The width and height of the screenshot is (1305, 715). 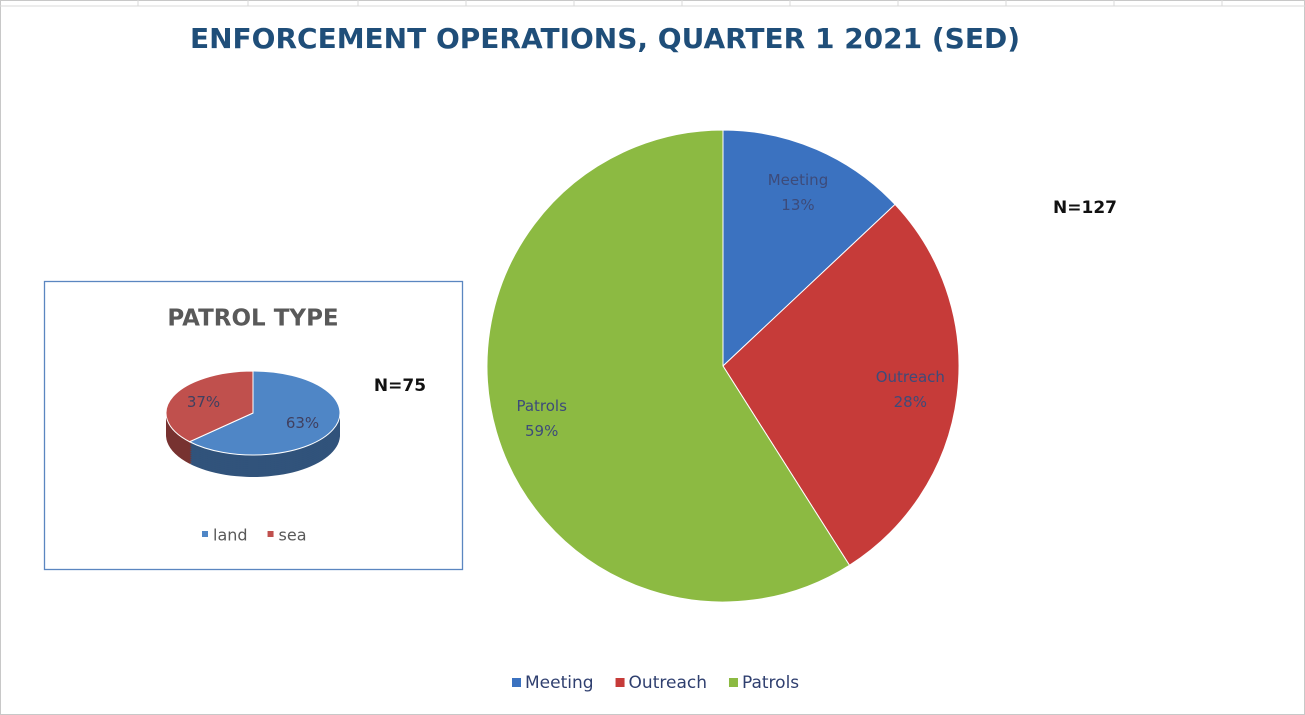 I want to click on data-label: 37%, so click(x=203, y=402).